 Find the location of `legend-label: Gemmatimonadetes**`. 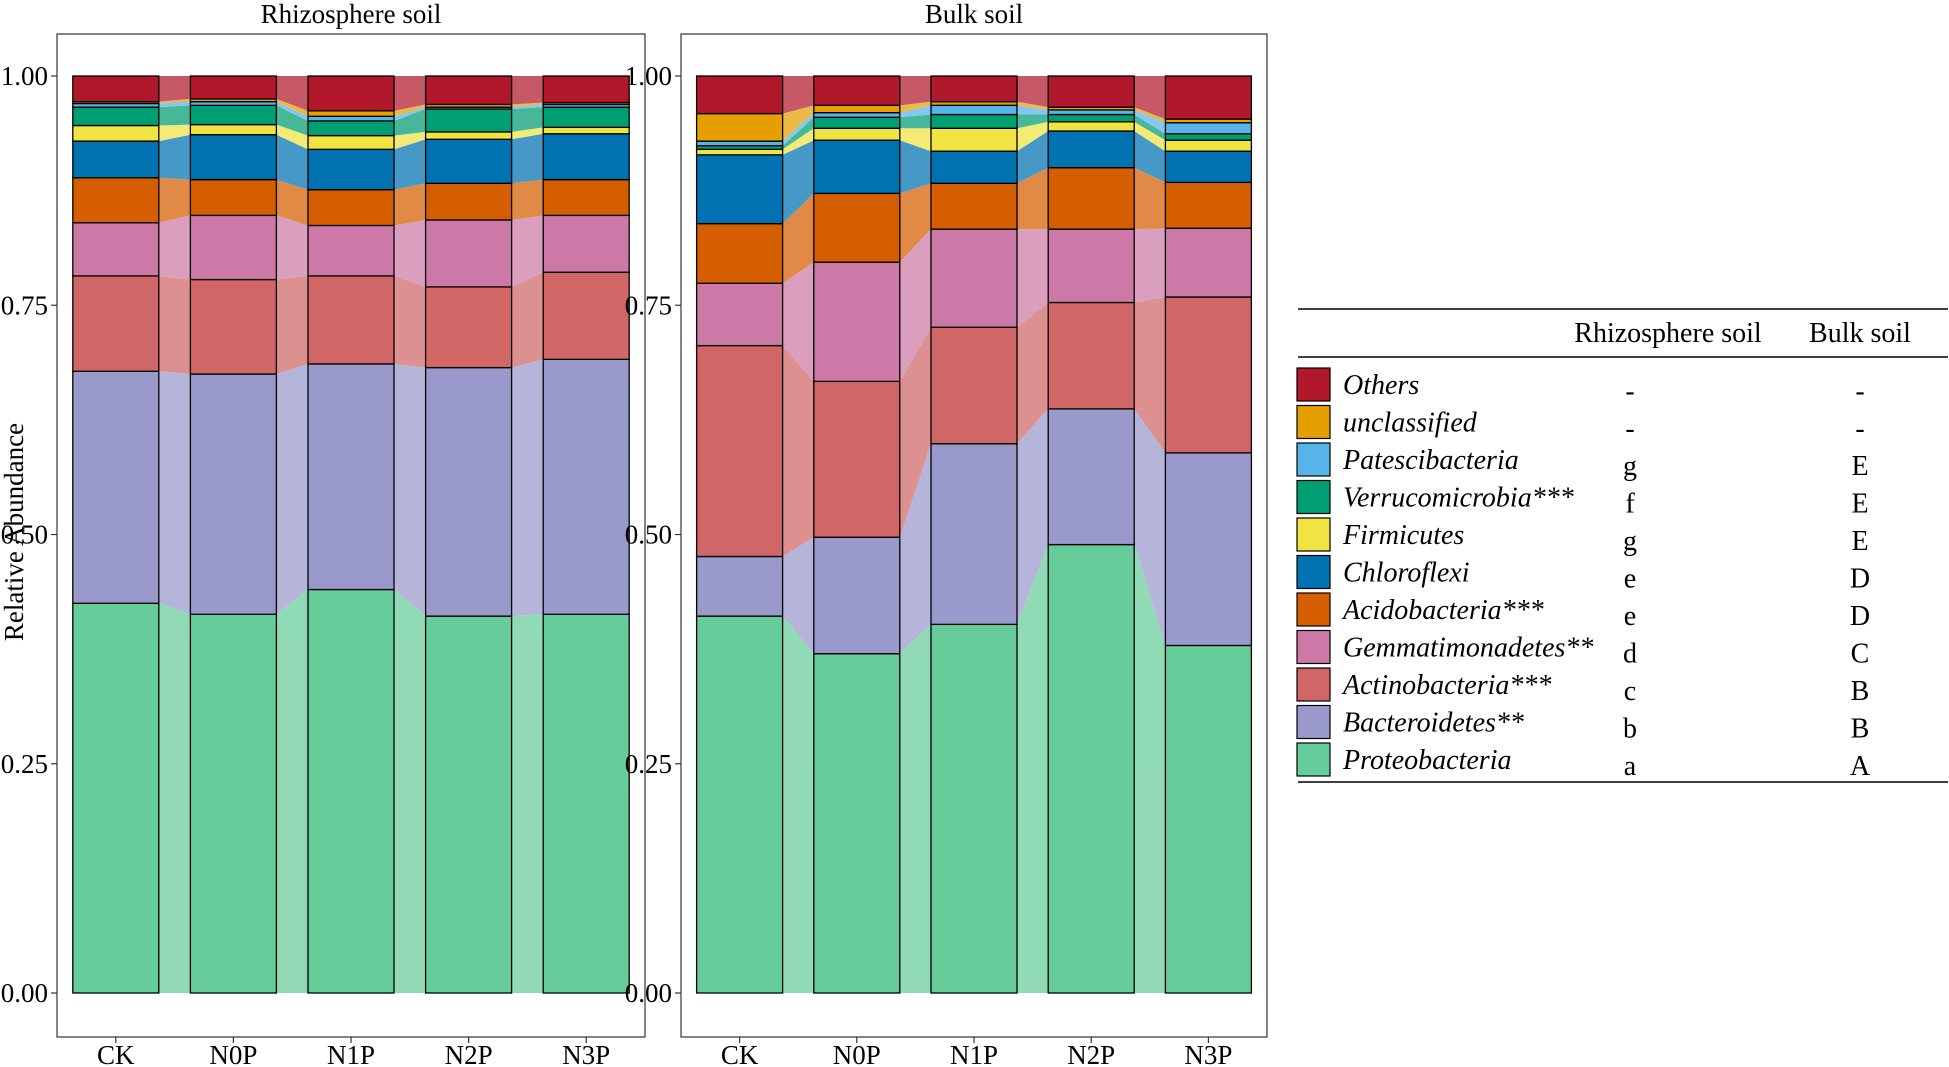

legend-label: Gemmatimonadetes** is located at coordinates (1468, 648).